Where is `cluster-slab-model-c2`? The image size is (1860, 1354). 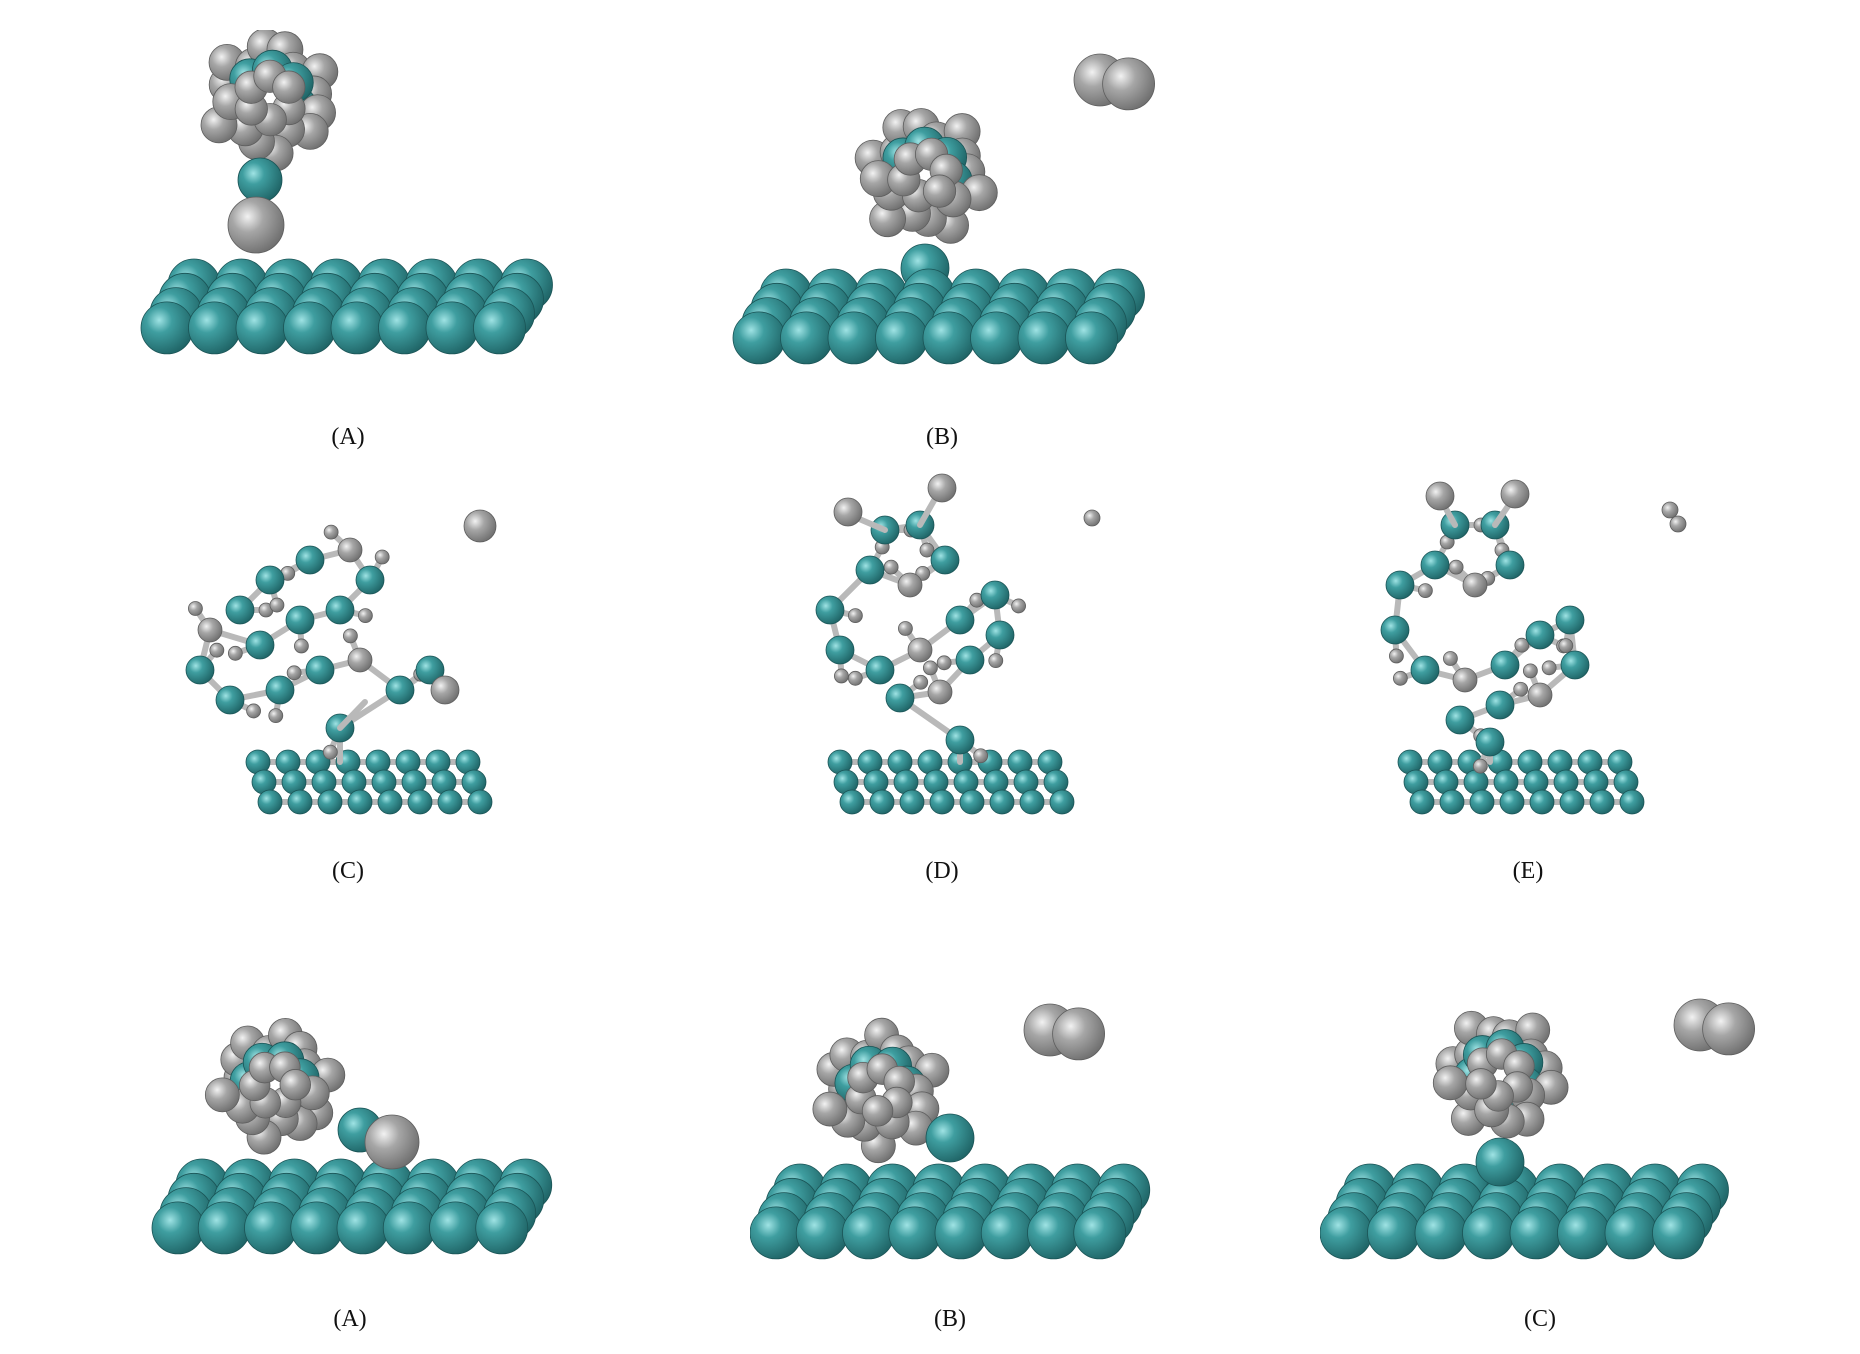 cluster-slab-model-c2 is located at coordinates (1538, 1129).